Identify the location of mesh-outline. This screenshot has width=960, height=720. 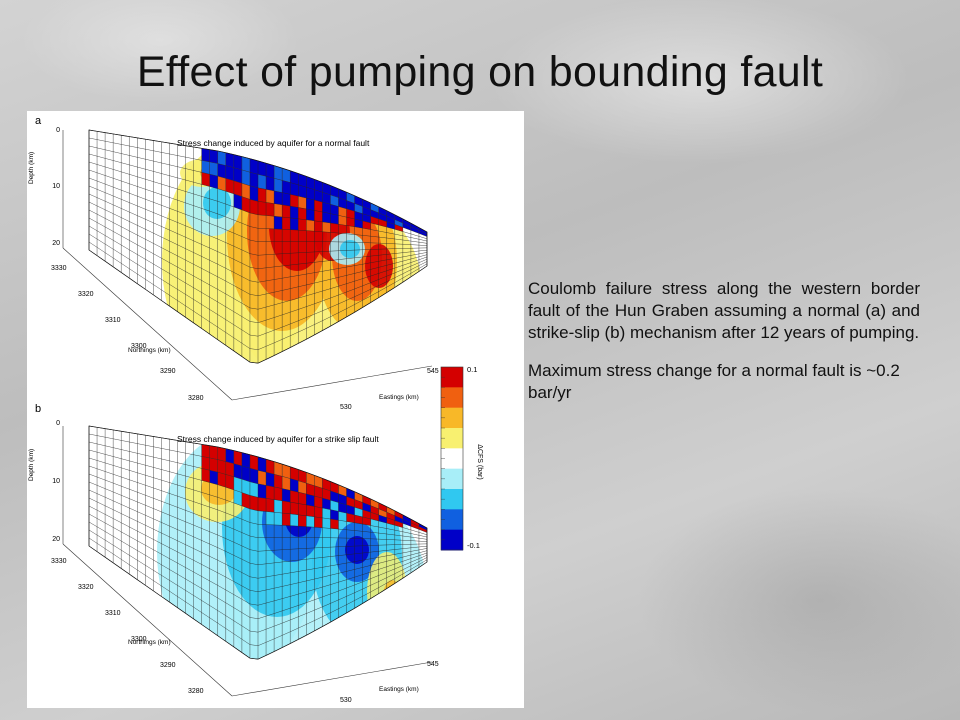
(258, 542).